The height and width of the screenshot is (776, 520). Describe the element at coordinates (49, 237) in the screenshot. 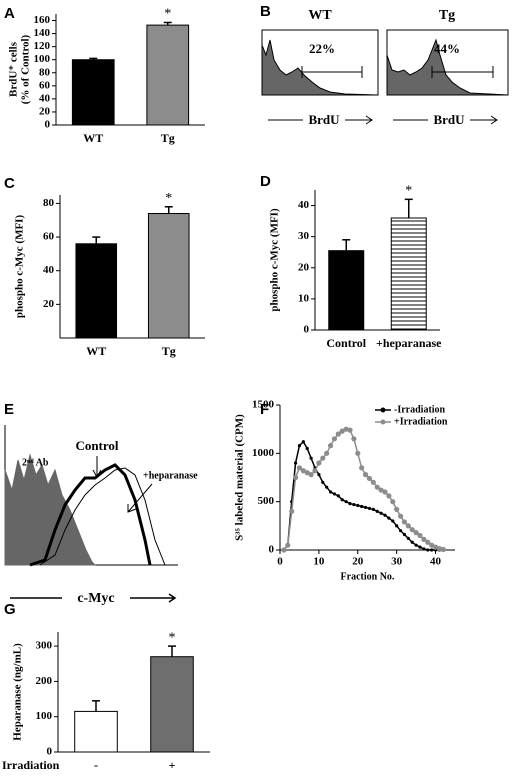

I see `y-tick-label: 60` at that location.